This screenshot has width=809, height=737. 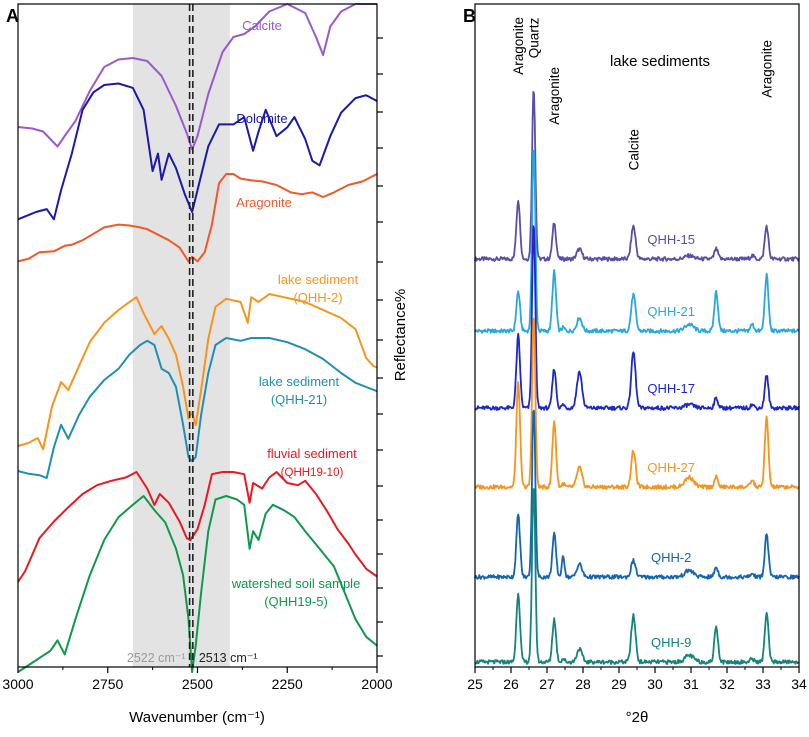 What do you see at coordinates (380, 347) in the screenshot?
I see `panel-a-right-ticks` at bounding box center [380, 347].